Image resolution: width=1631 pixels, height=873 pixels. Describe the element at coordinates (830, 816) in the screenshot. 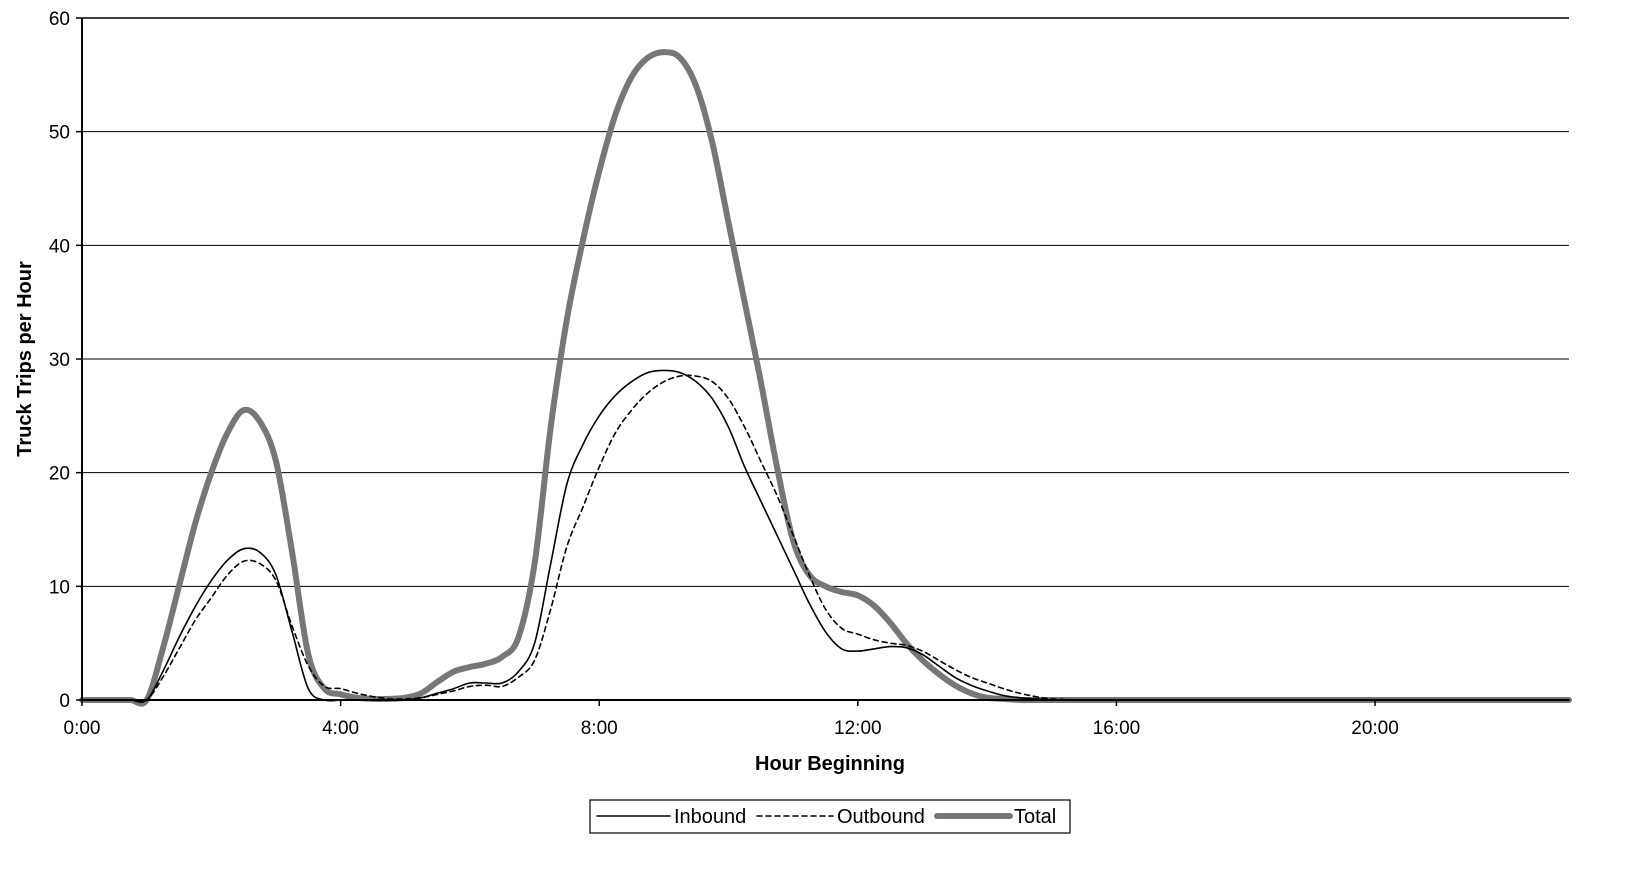

I see `legend: Inbound Outbound Total` at that location.